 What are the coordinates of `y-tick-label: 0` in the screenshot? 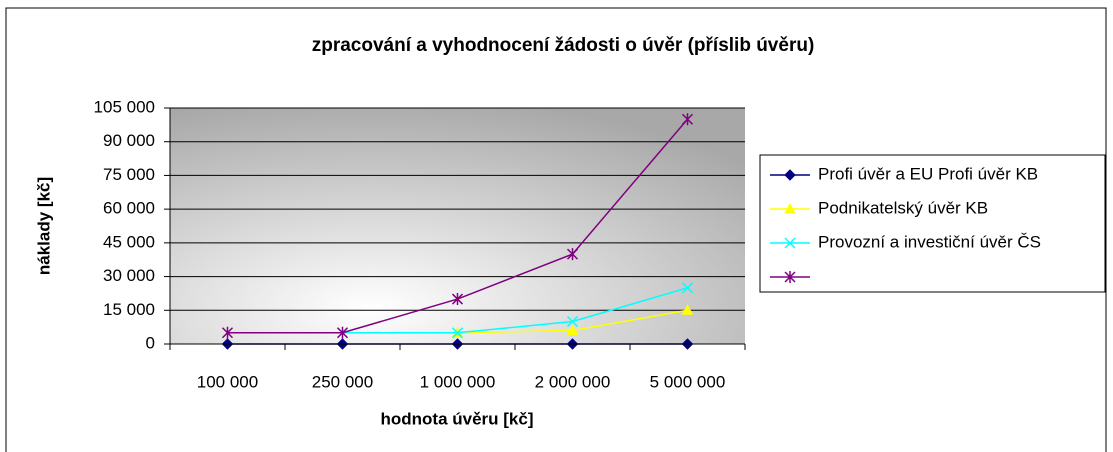 It's located at (150, 342).